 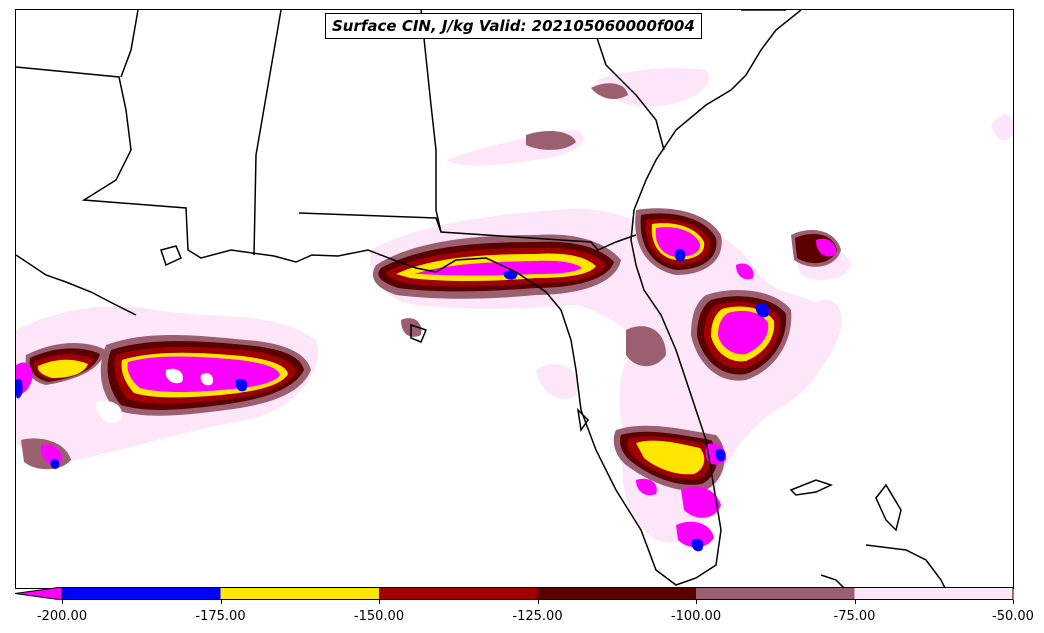 I want to click on colorbar-tick-label: -150.00, so click(x=379, y=616).